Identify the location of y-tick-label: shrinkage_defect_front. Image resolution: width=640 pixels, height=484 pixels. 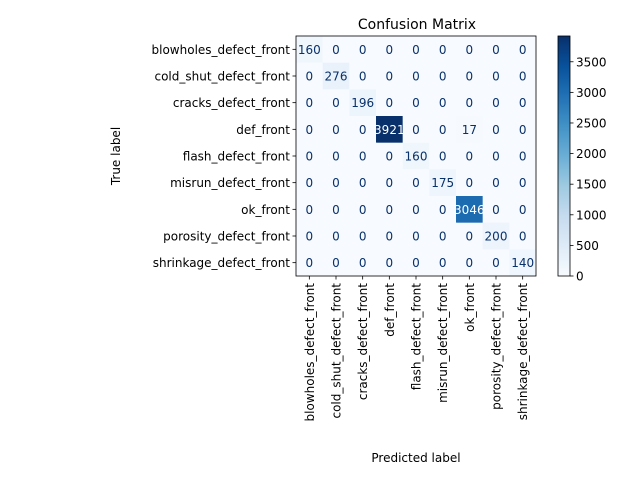
(222, 263).